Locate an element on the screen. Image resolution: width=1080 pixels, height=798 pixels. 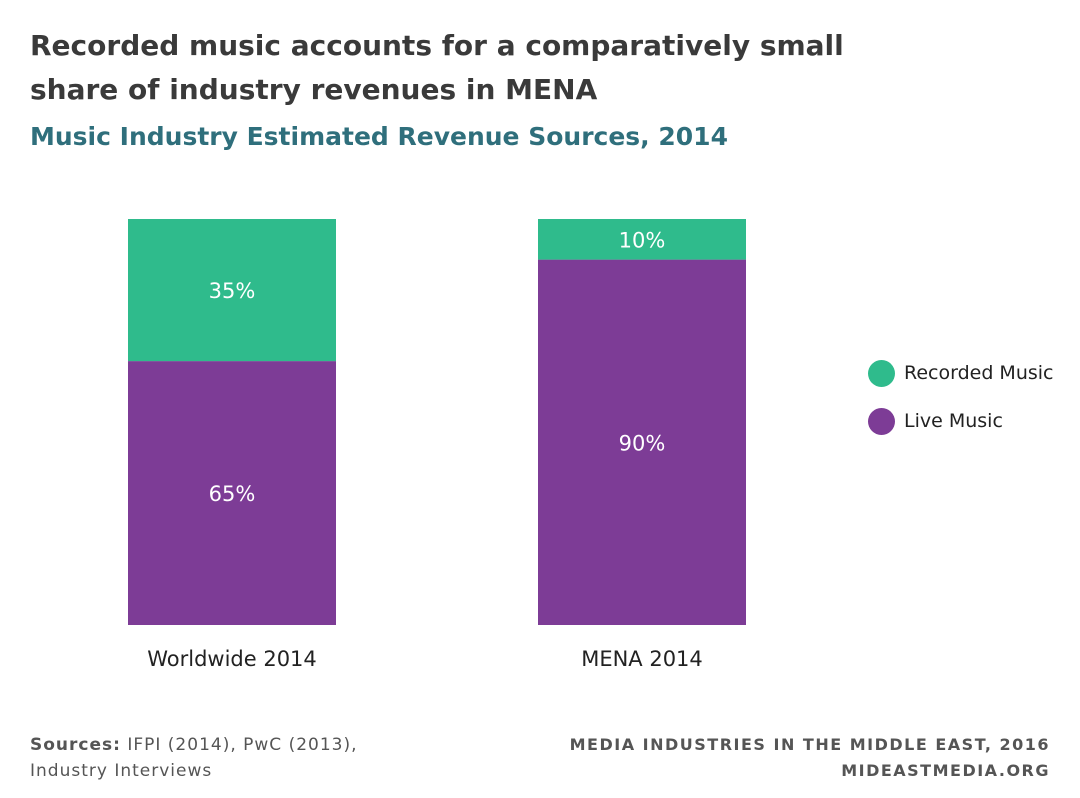
data-label-mena-2014-live-music: 90% is located at coordinates (642, 443).